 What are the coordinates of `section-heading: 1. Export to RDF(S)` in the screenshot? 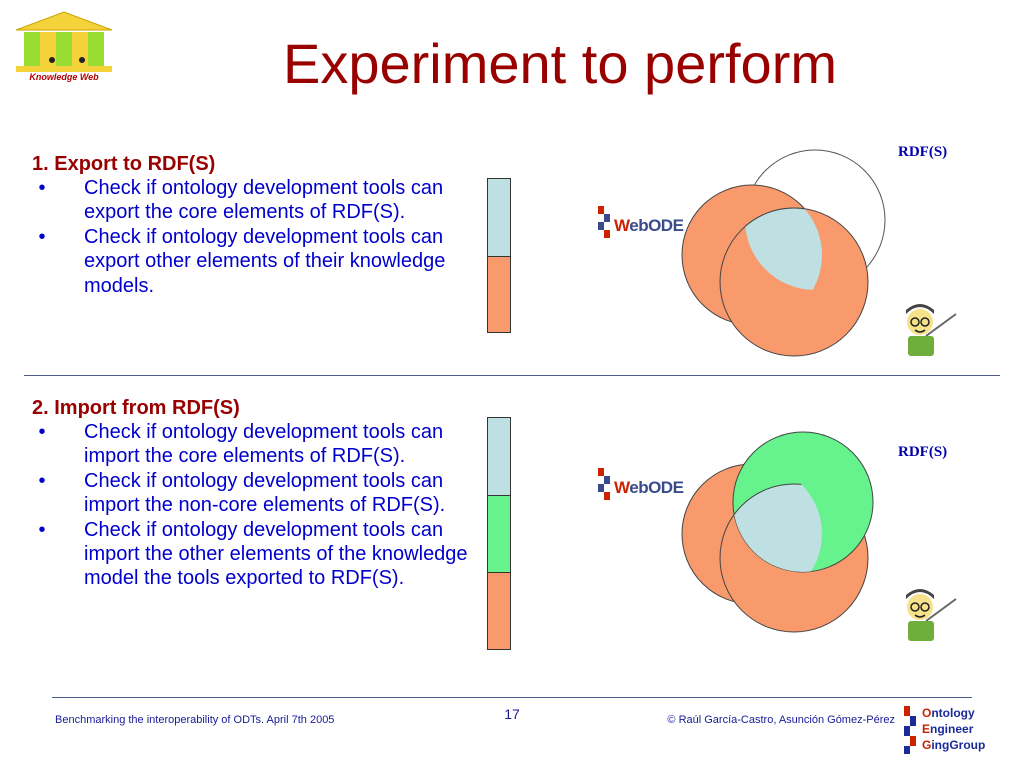 It's located at (124, 164).